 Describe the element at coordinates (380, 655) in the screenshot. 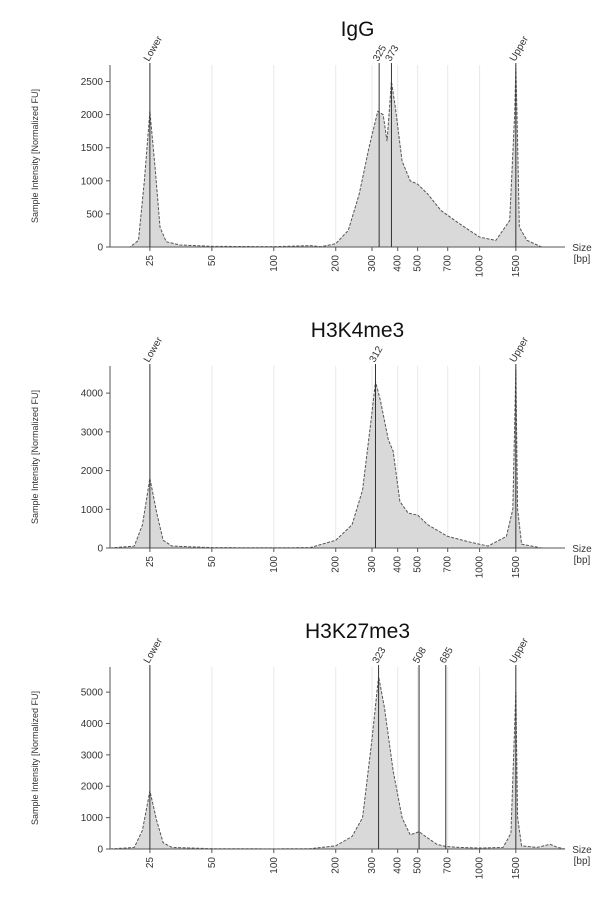

I see `peak-label: 323` at that location.